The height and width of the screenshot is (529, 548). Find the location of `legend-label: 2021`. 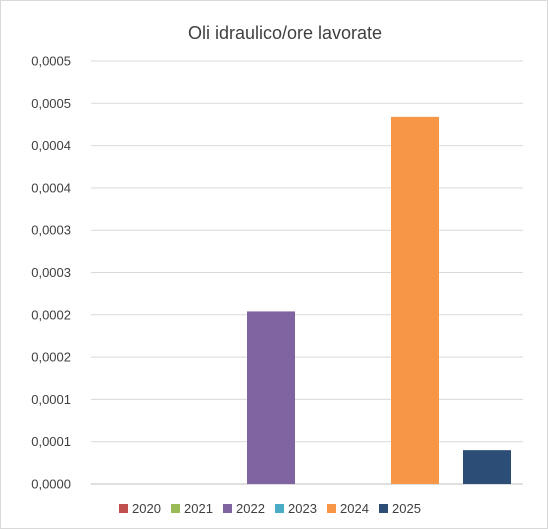

legend-label: 2021 is located at coordinates (198, 508).